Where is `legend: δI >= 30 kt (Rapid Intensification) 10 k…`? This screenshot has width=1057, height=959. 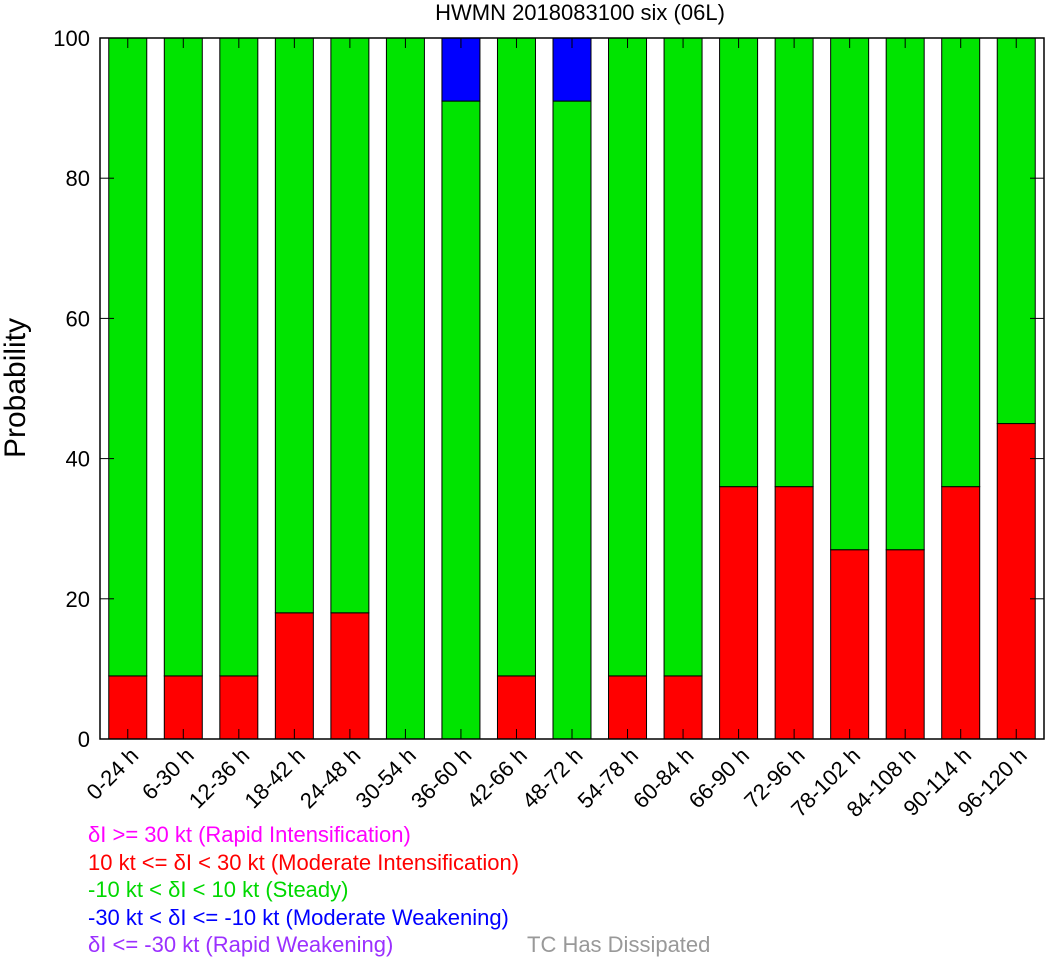
legend: δI >= 30 kt (Rapid Intensification) 10 k… is located at coordinates (303, 890).